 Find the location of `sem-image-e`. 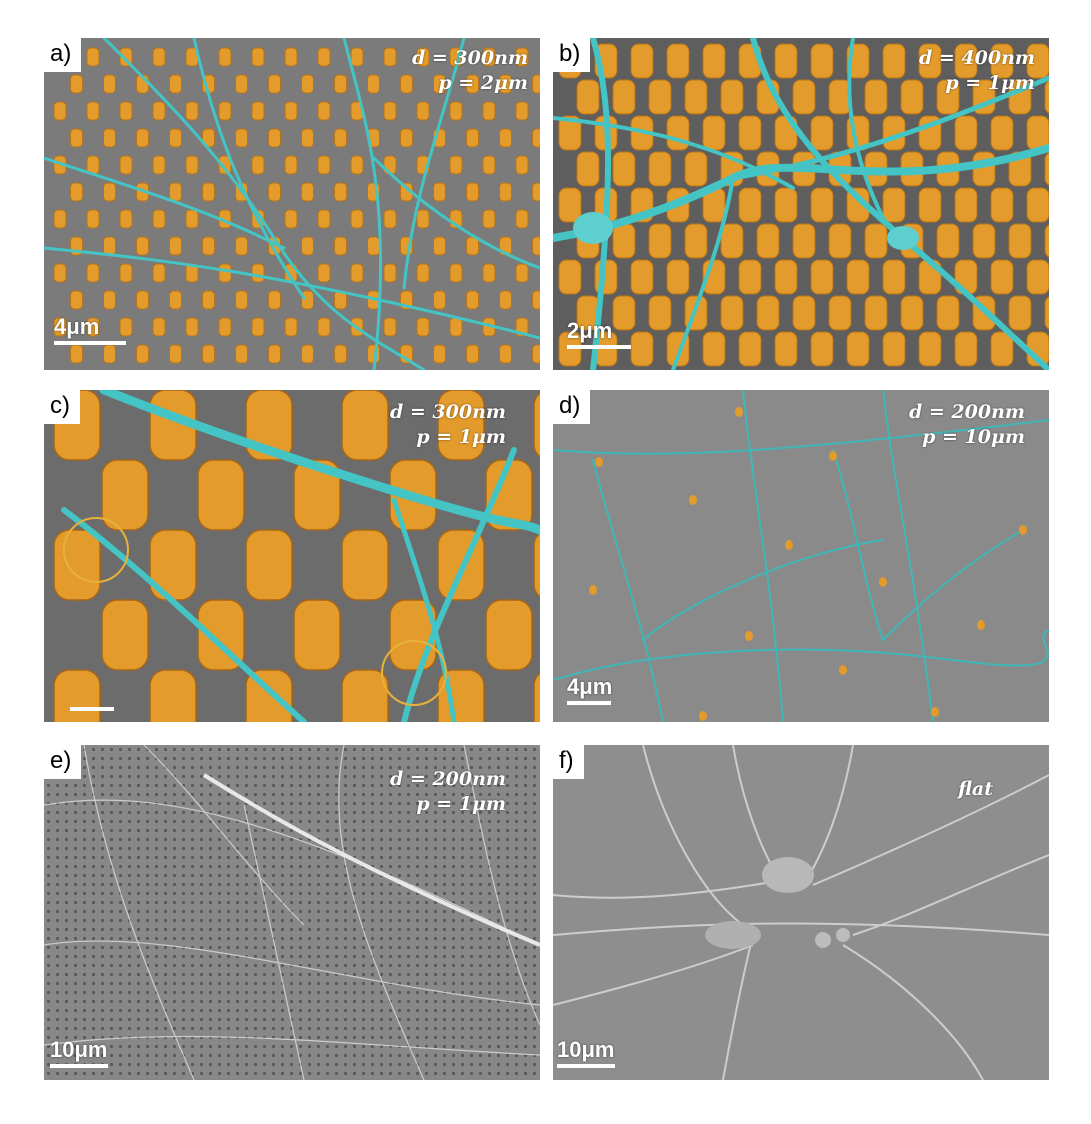

sem-image-e is located at coordinates (292, 912).